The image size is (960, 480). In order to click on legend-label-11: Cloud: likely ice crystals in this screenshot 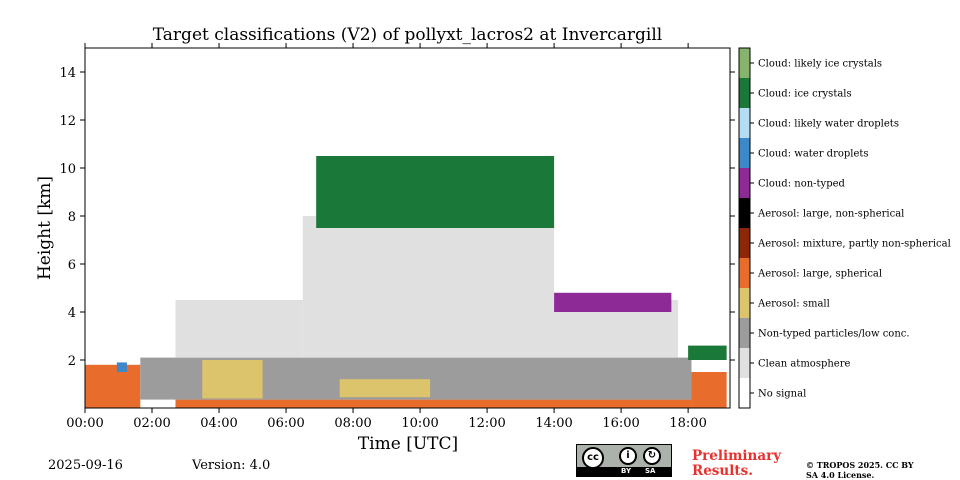, I will do `click(820, 64)`.